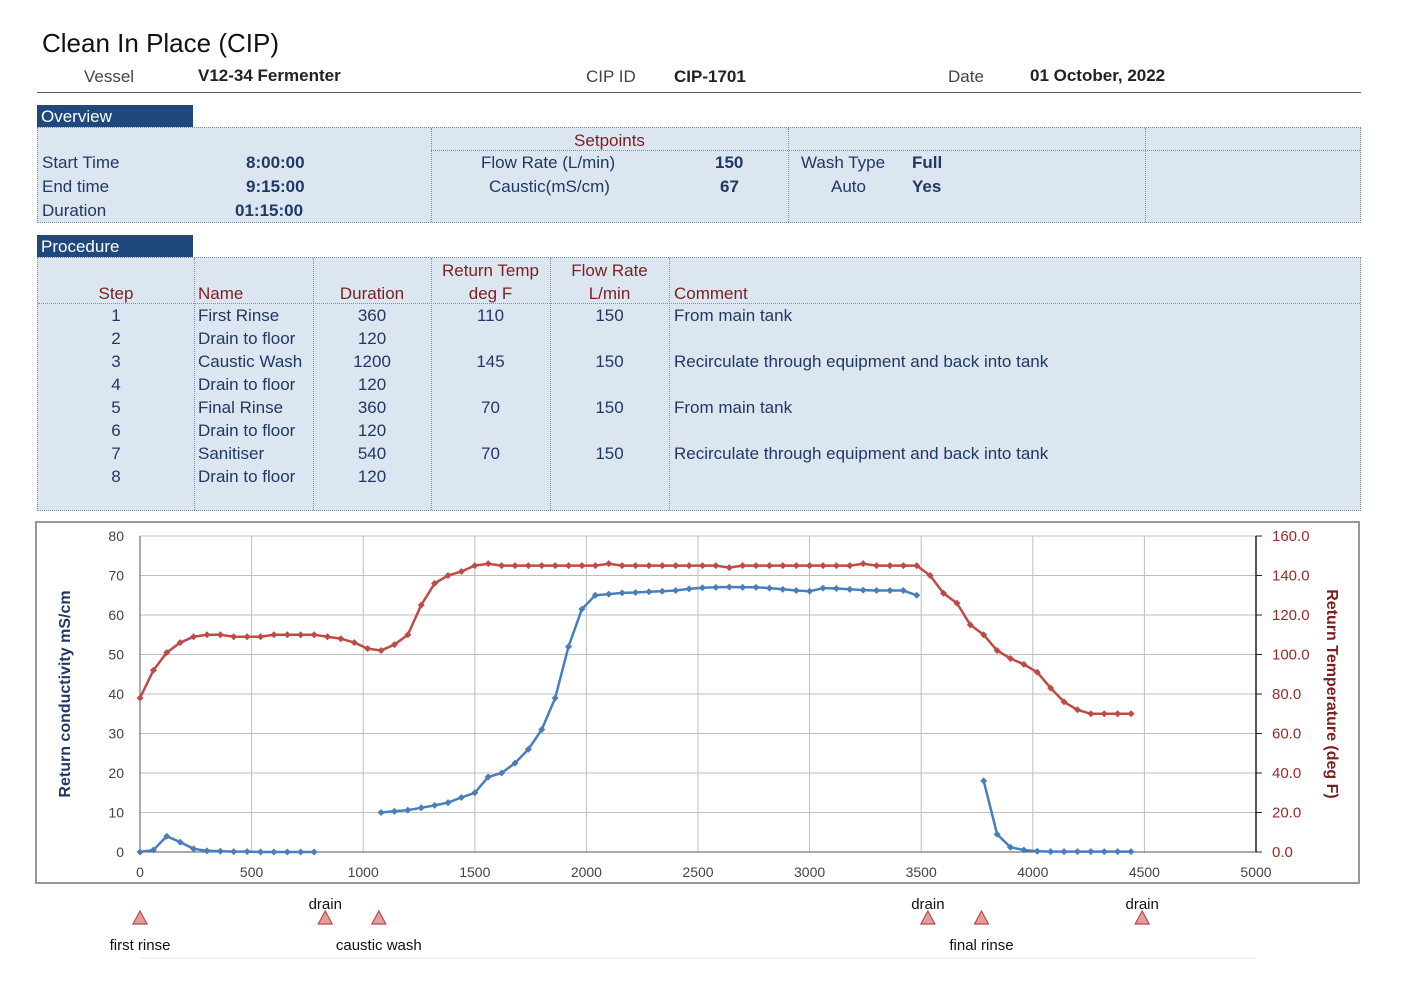 Image resolution: width=1404 pixels, height=1000 pixels. What do you see at coordinates (1291, 655) in the screenshot?
I see `y2-tick-label: 100.0` at bounding box center [1291, 655].